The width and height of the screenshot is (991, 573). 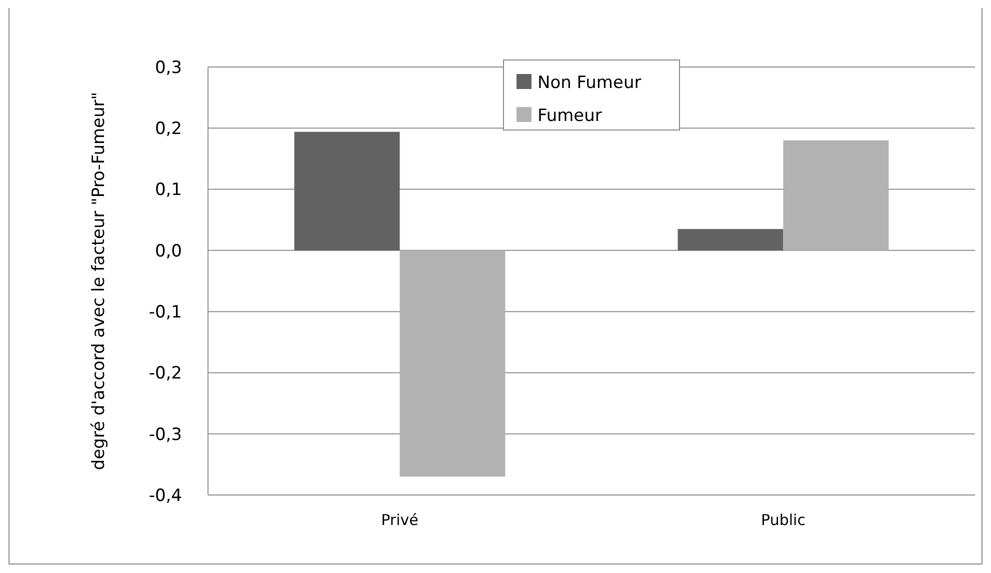 What do you see at coordinates (99, 281) in the screenshot?
I see `y-axis-title: degré d'accord avec le facteur "Pro-Fumeur"` at bounding box center [99, 281].